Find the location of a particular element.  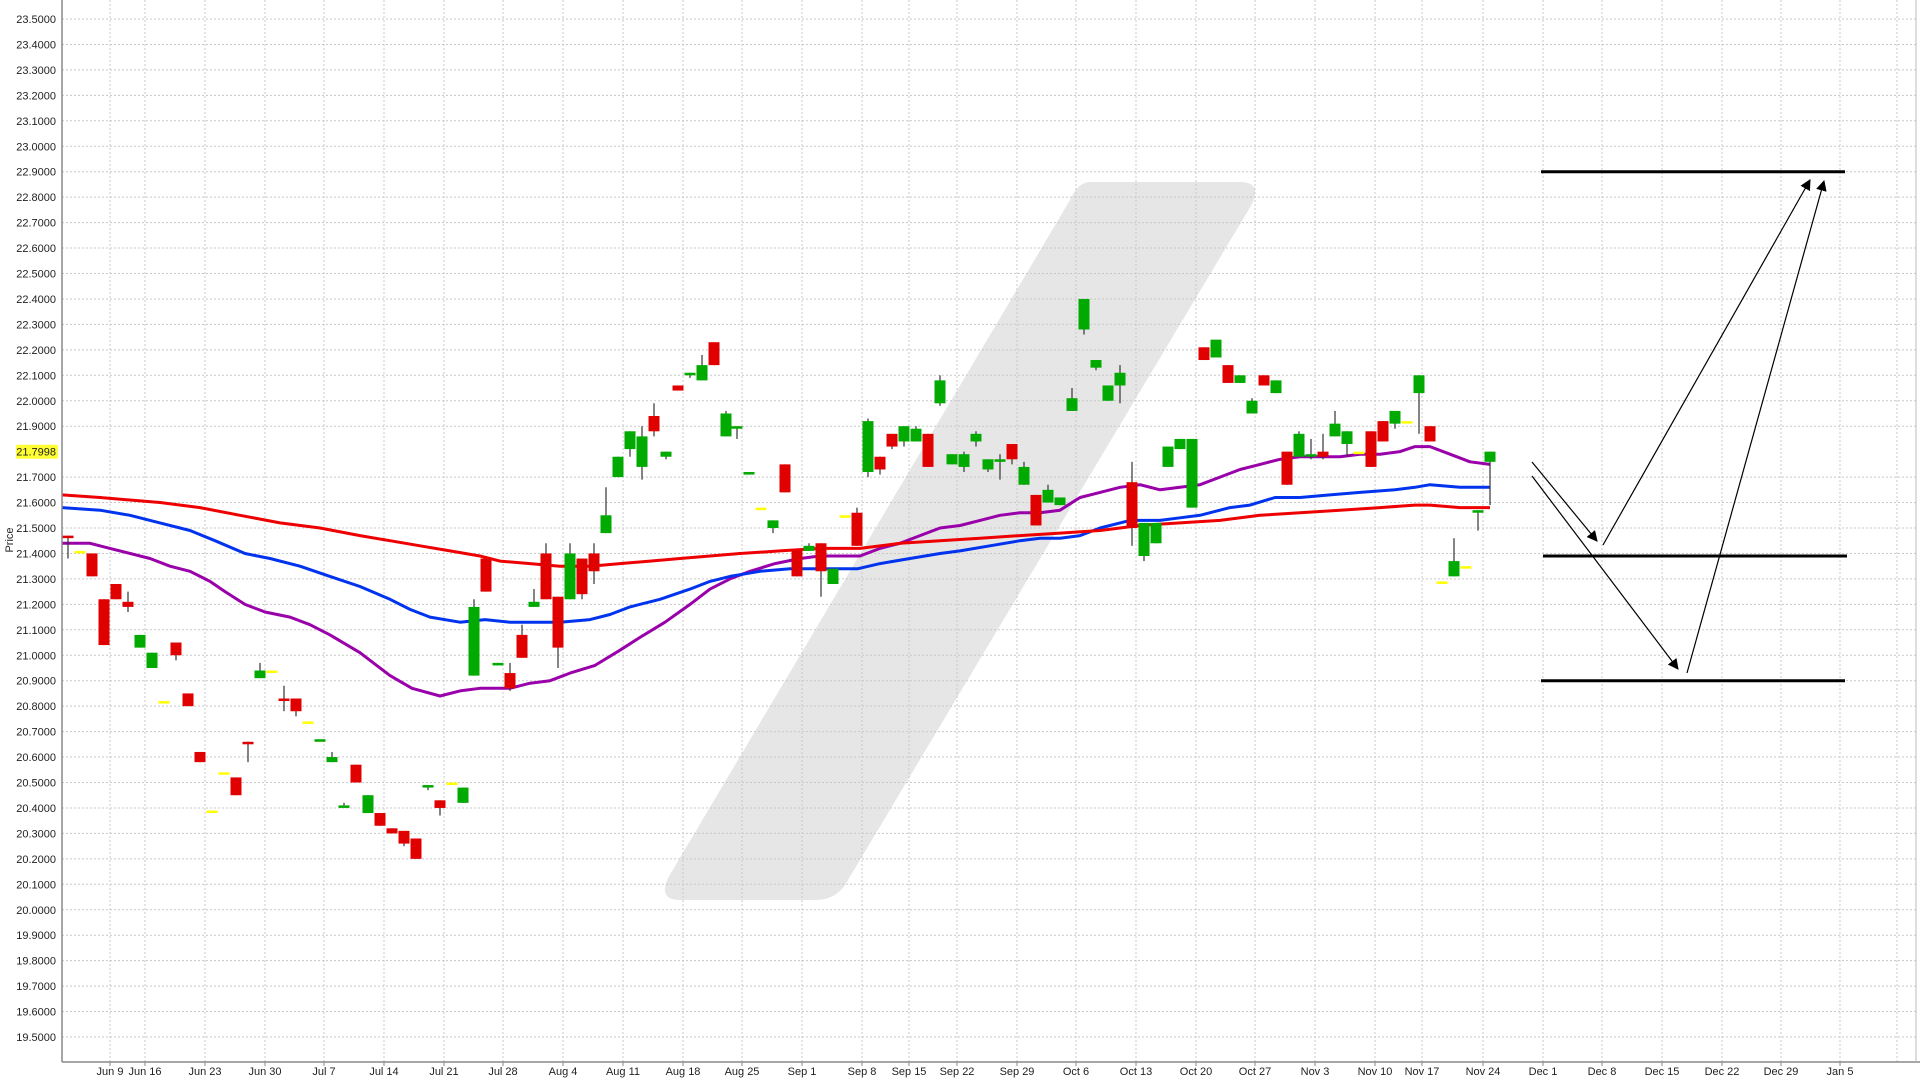

x-tick-label: Sep 22 is located at coordinates (957, 1072).